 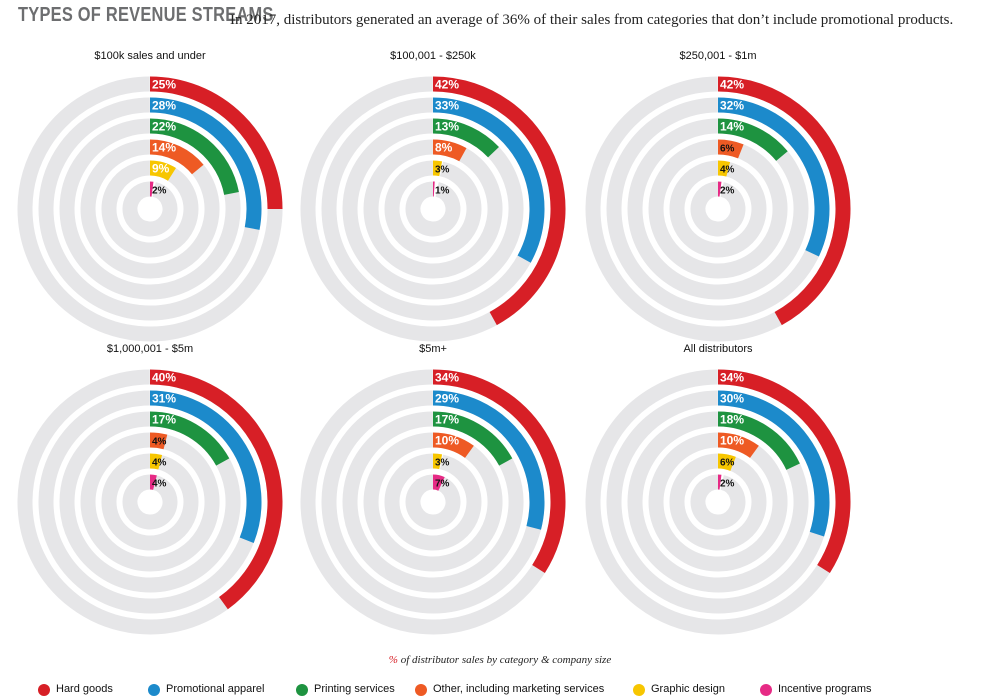 I want to click on chart-title: $100k sales and under, so click(x=150, y=56).